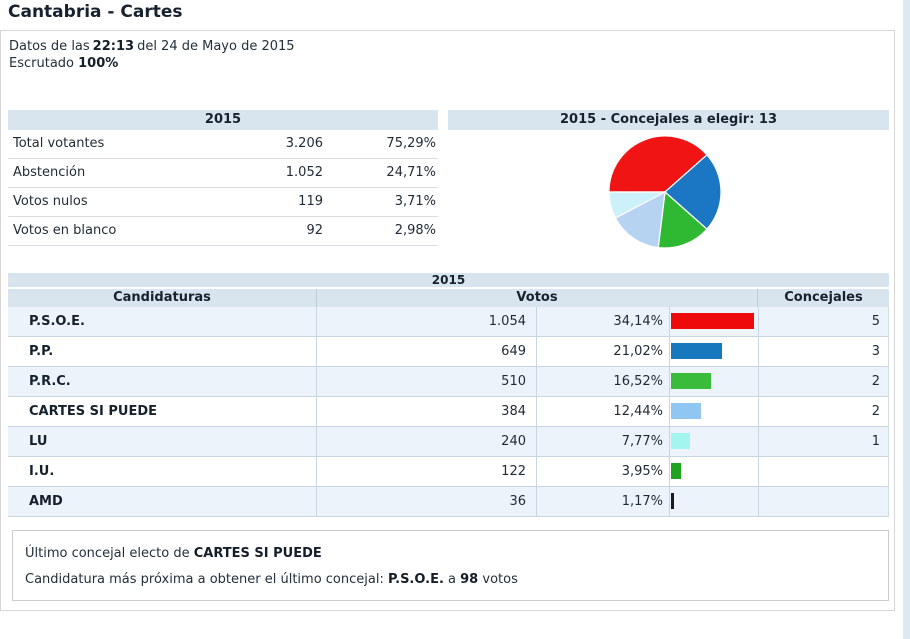 This screenshot has width=910, height=639. Describe the element at coordinates (113, 46) in the screenshot. I see `data-time: 22:13` at that location.